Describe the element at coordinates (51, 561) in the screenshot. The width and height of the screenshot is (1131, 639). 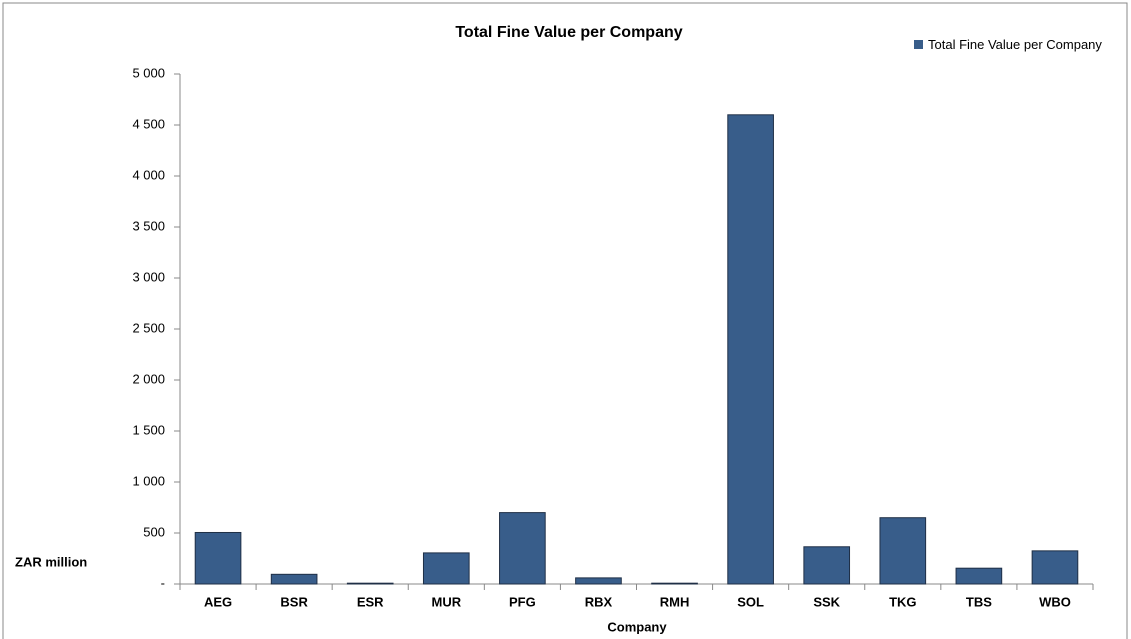
I see `y-axis-label: ZAR million` at that location.